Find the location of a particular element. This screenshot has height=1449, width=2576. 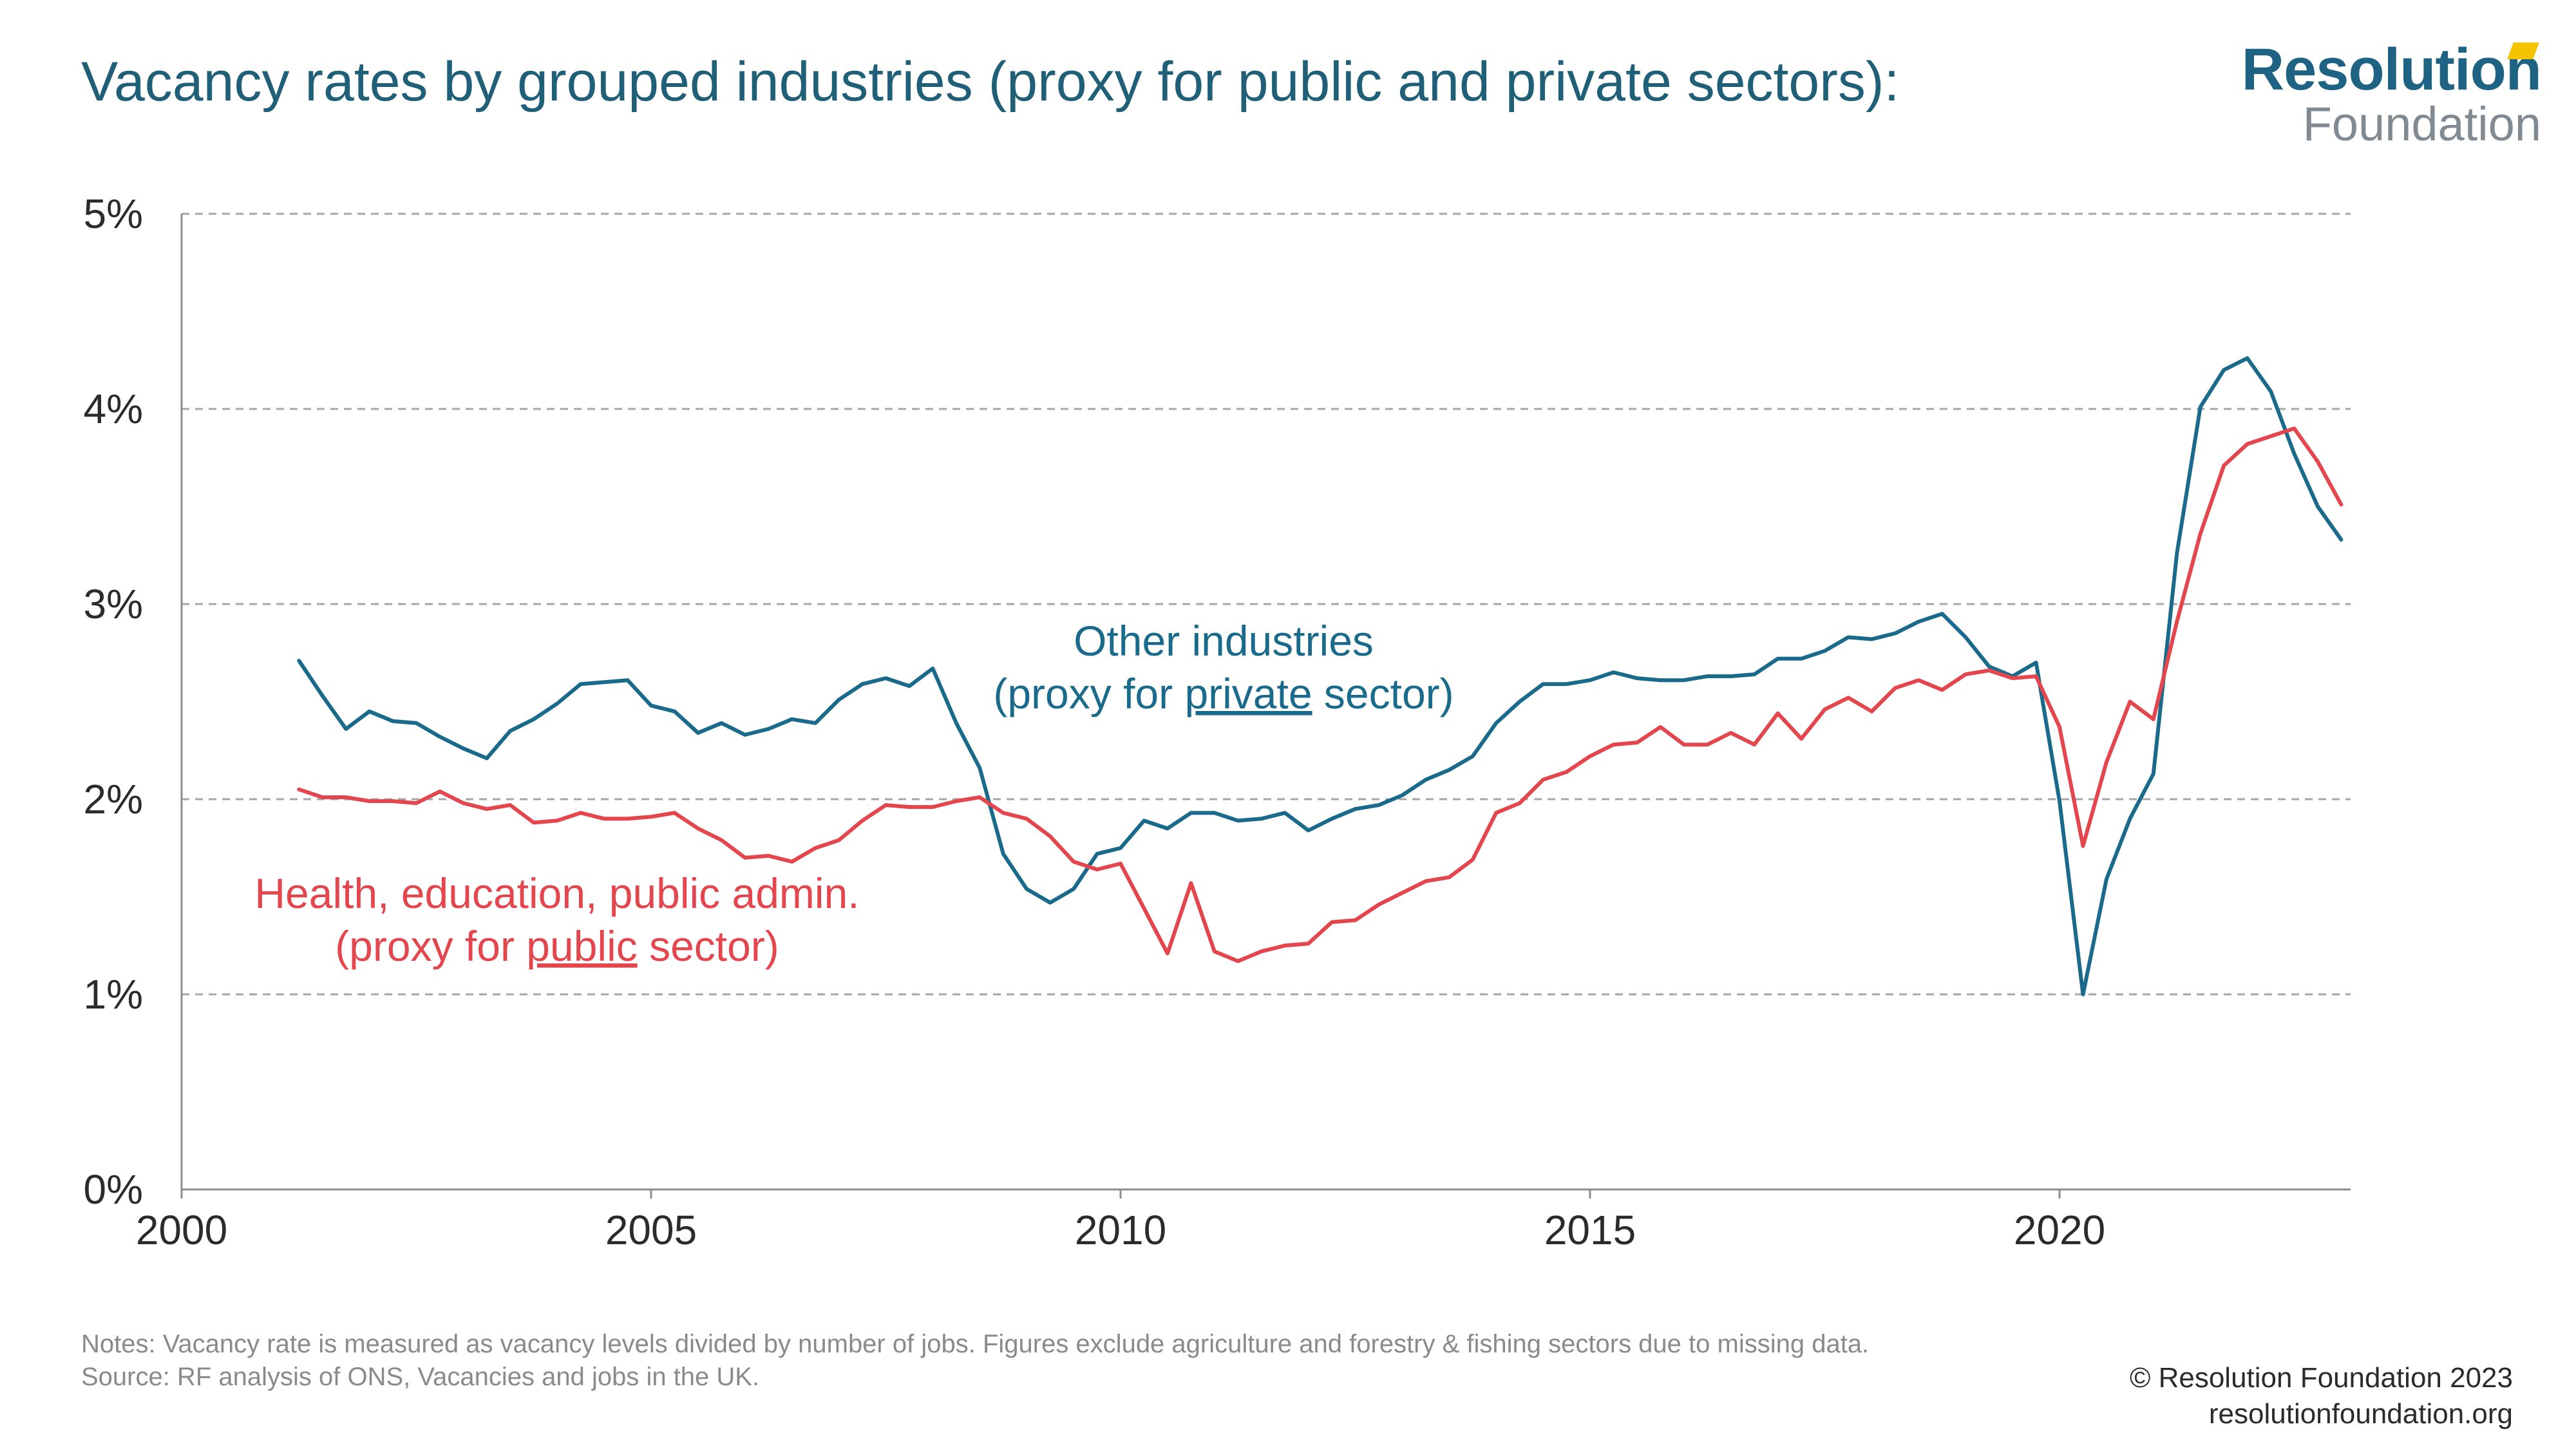

y-tick-label-0: 0% is located at coordinates (114, 1189).